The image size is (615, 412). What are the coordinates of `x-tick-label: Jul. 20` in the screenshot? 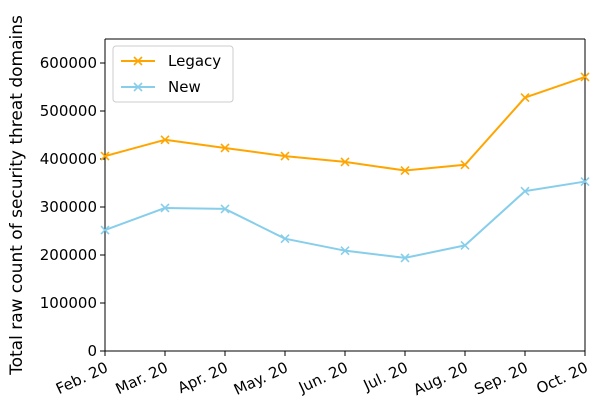 It's located at (385, 376).